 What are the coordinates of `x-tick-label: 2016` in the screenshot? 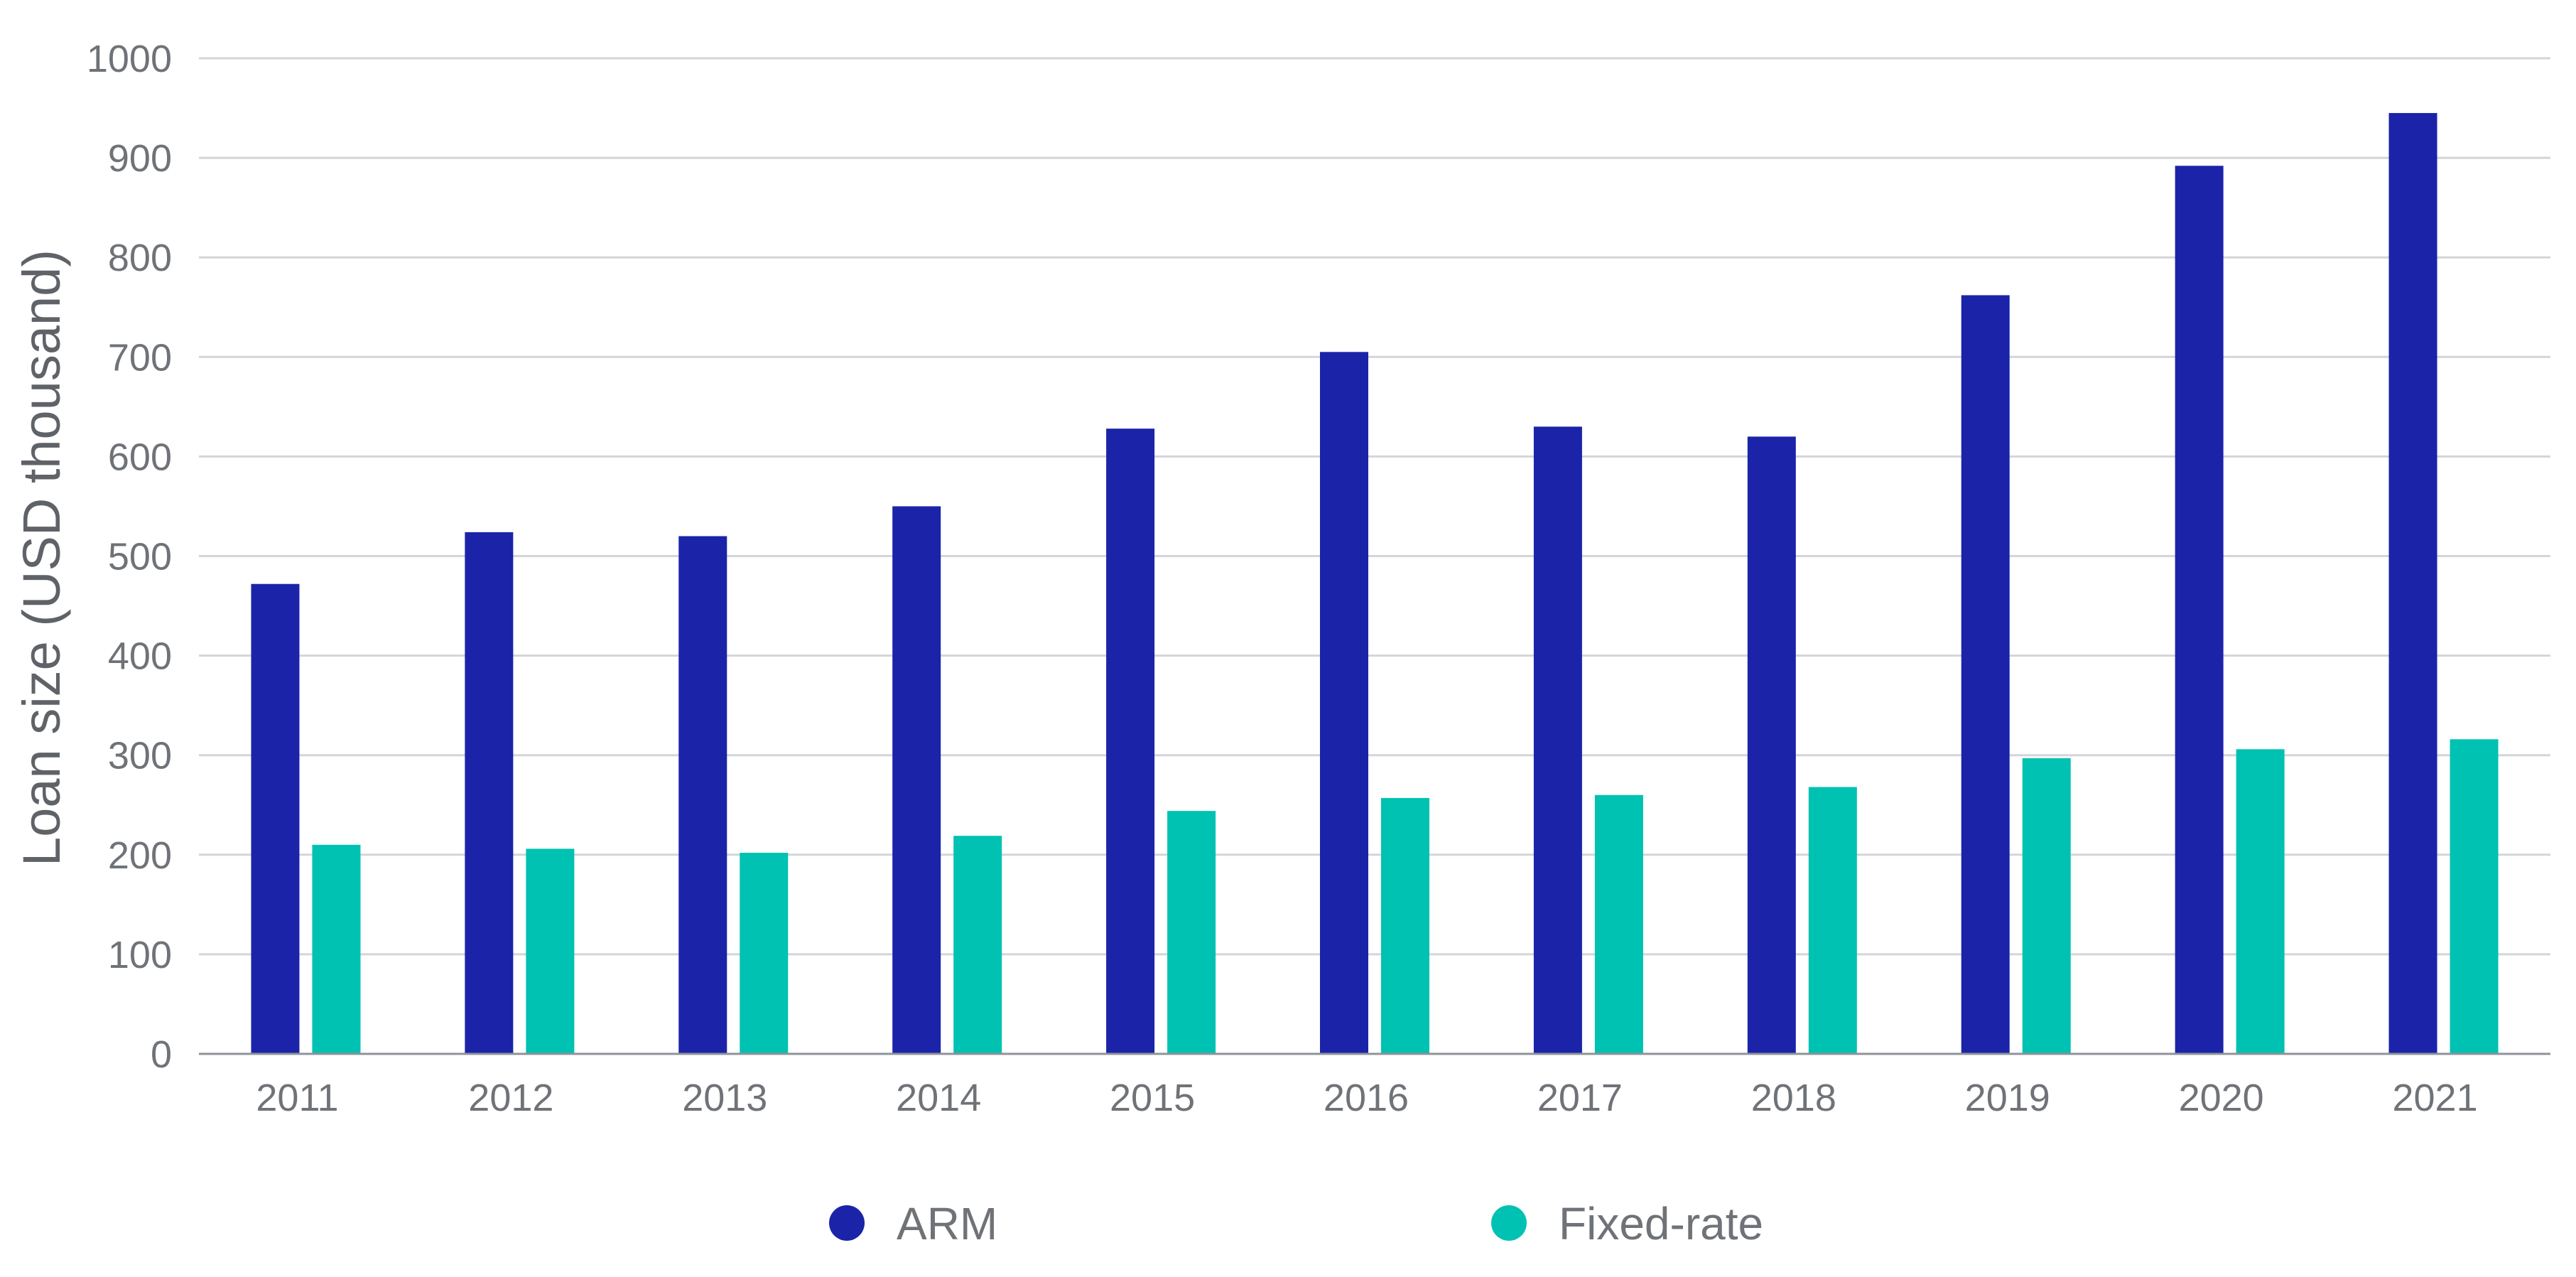 It's located at (1366, 1098).